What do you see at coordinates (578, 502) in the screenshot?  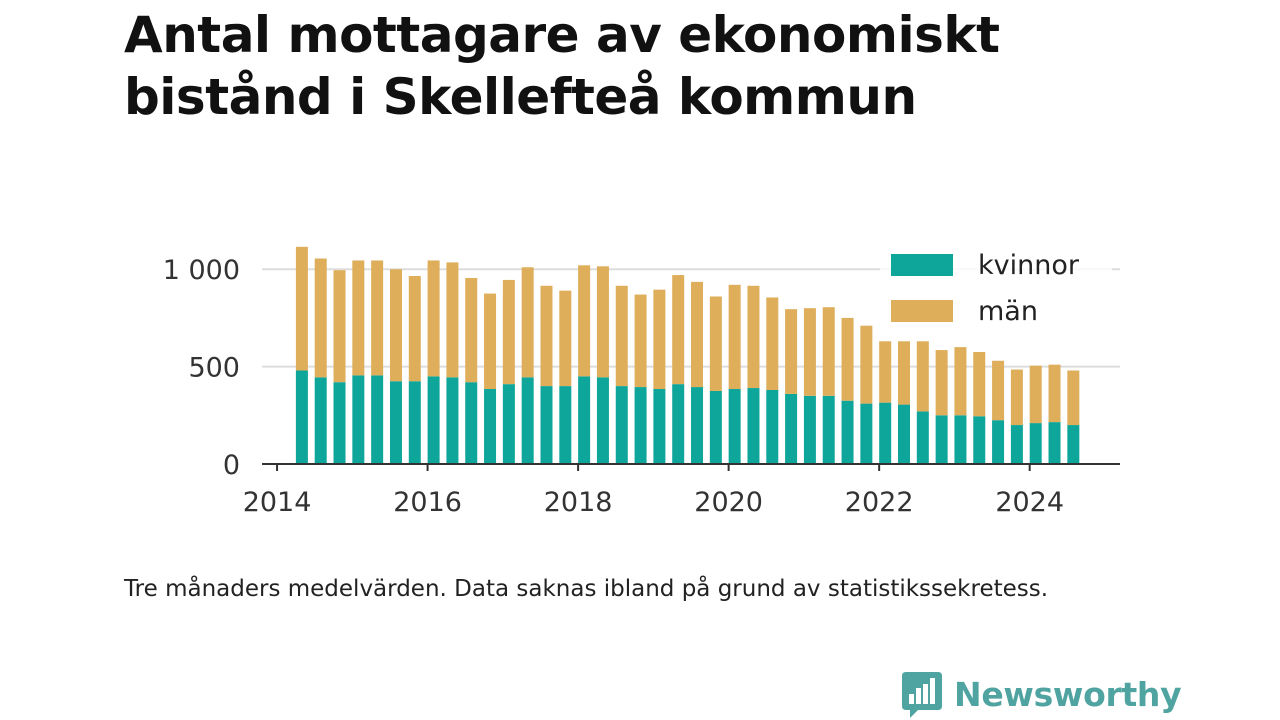 I see `x-tick-label: 2018` at bounding box center [578, 502].